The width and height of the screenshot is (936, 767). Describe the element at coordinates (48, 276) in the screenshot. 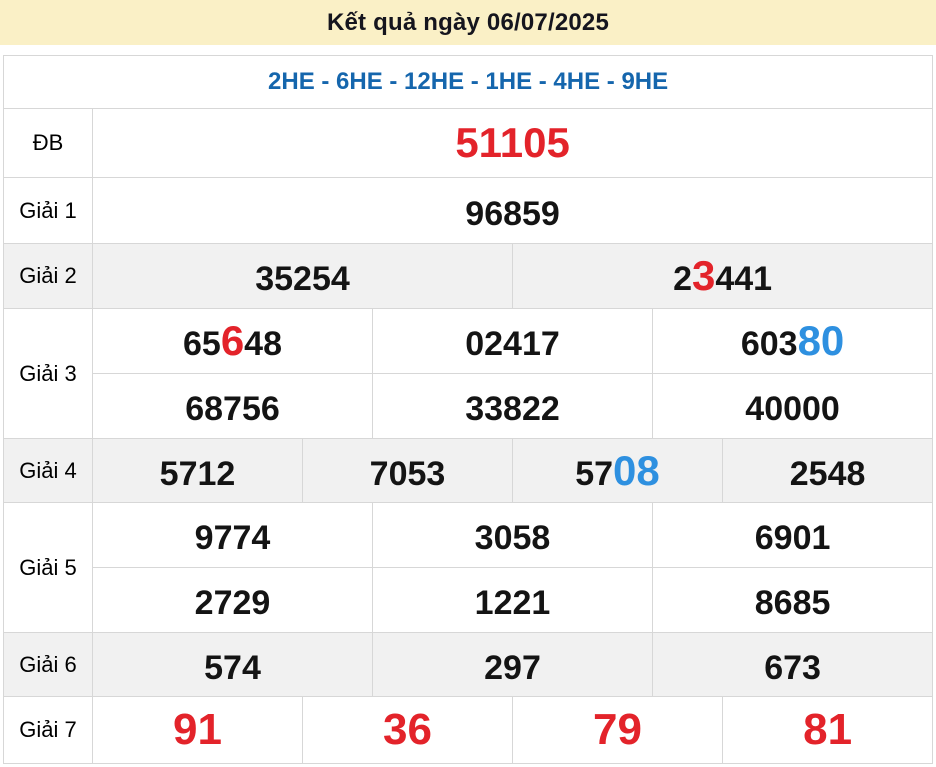

I see `prize-label-2: Giải 2` at that location.